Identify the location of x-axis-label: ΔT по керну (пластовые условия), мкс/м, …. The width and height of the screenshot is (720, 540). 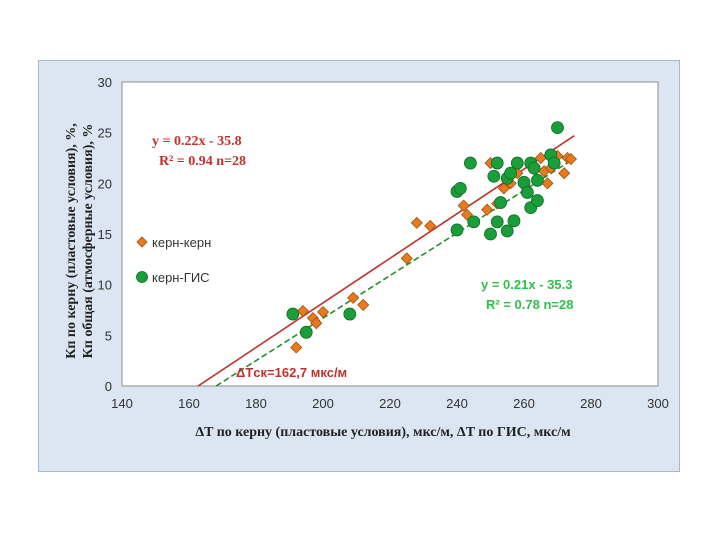
(383, 432).